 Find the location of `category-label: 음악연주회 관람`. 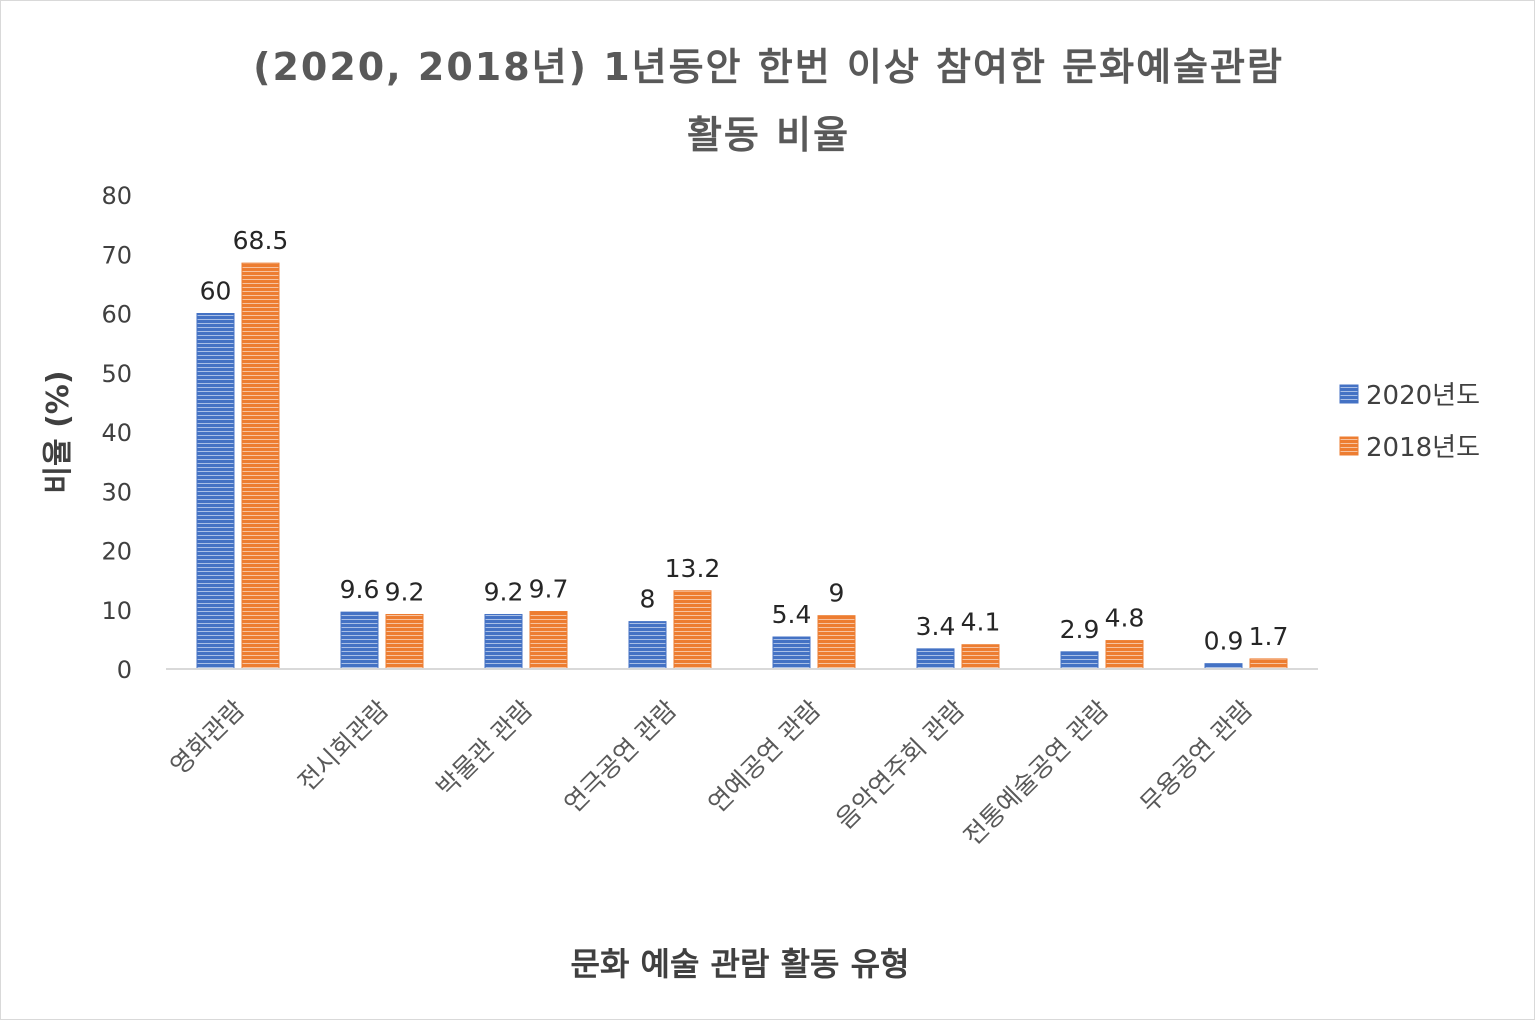

category-label: 음악연주회 관람 is located at coordinates (900, 765).